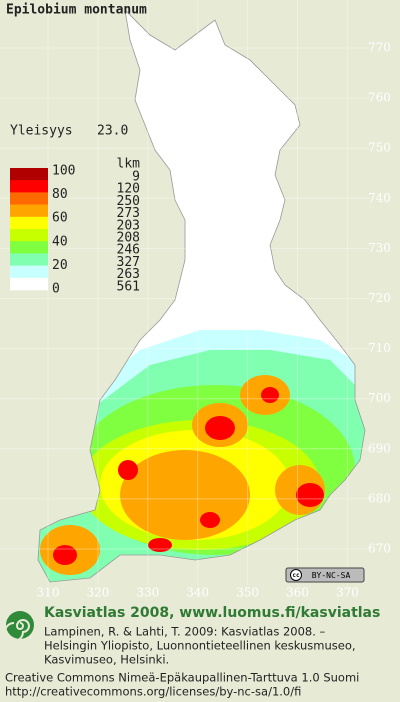  What do you see at coordinates (247, 593) in the screenshot?
I see `x-tick-label: 350` at bounding box center [247, 593].